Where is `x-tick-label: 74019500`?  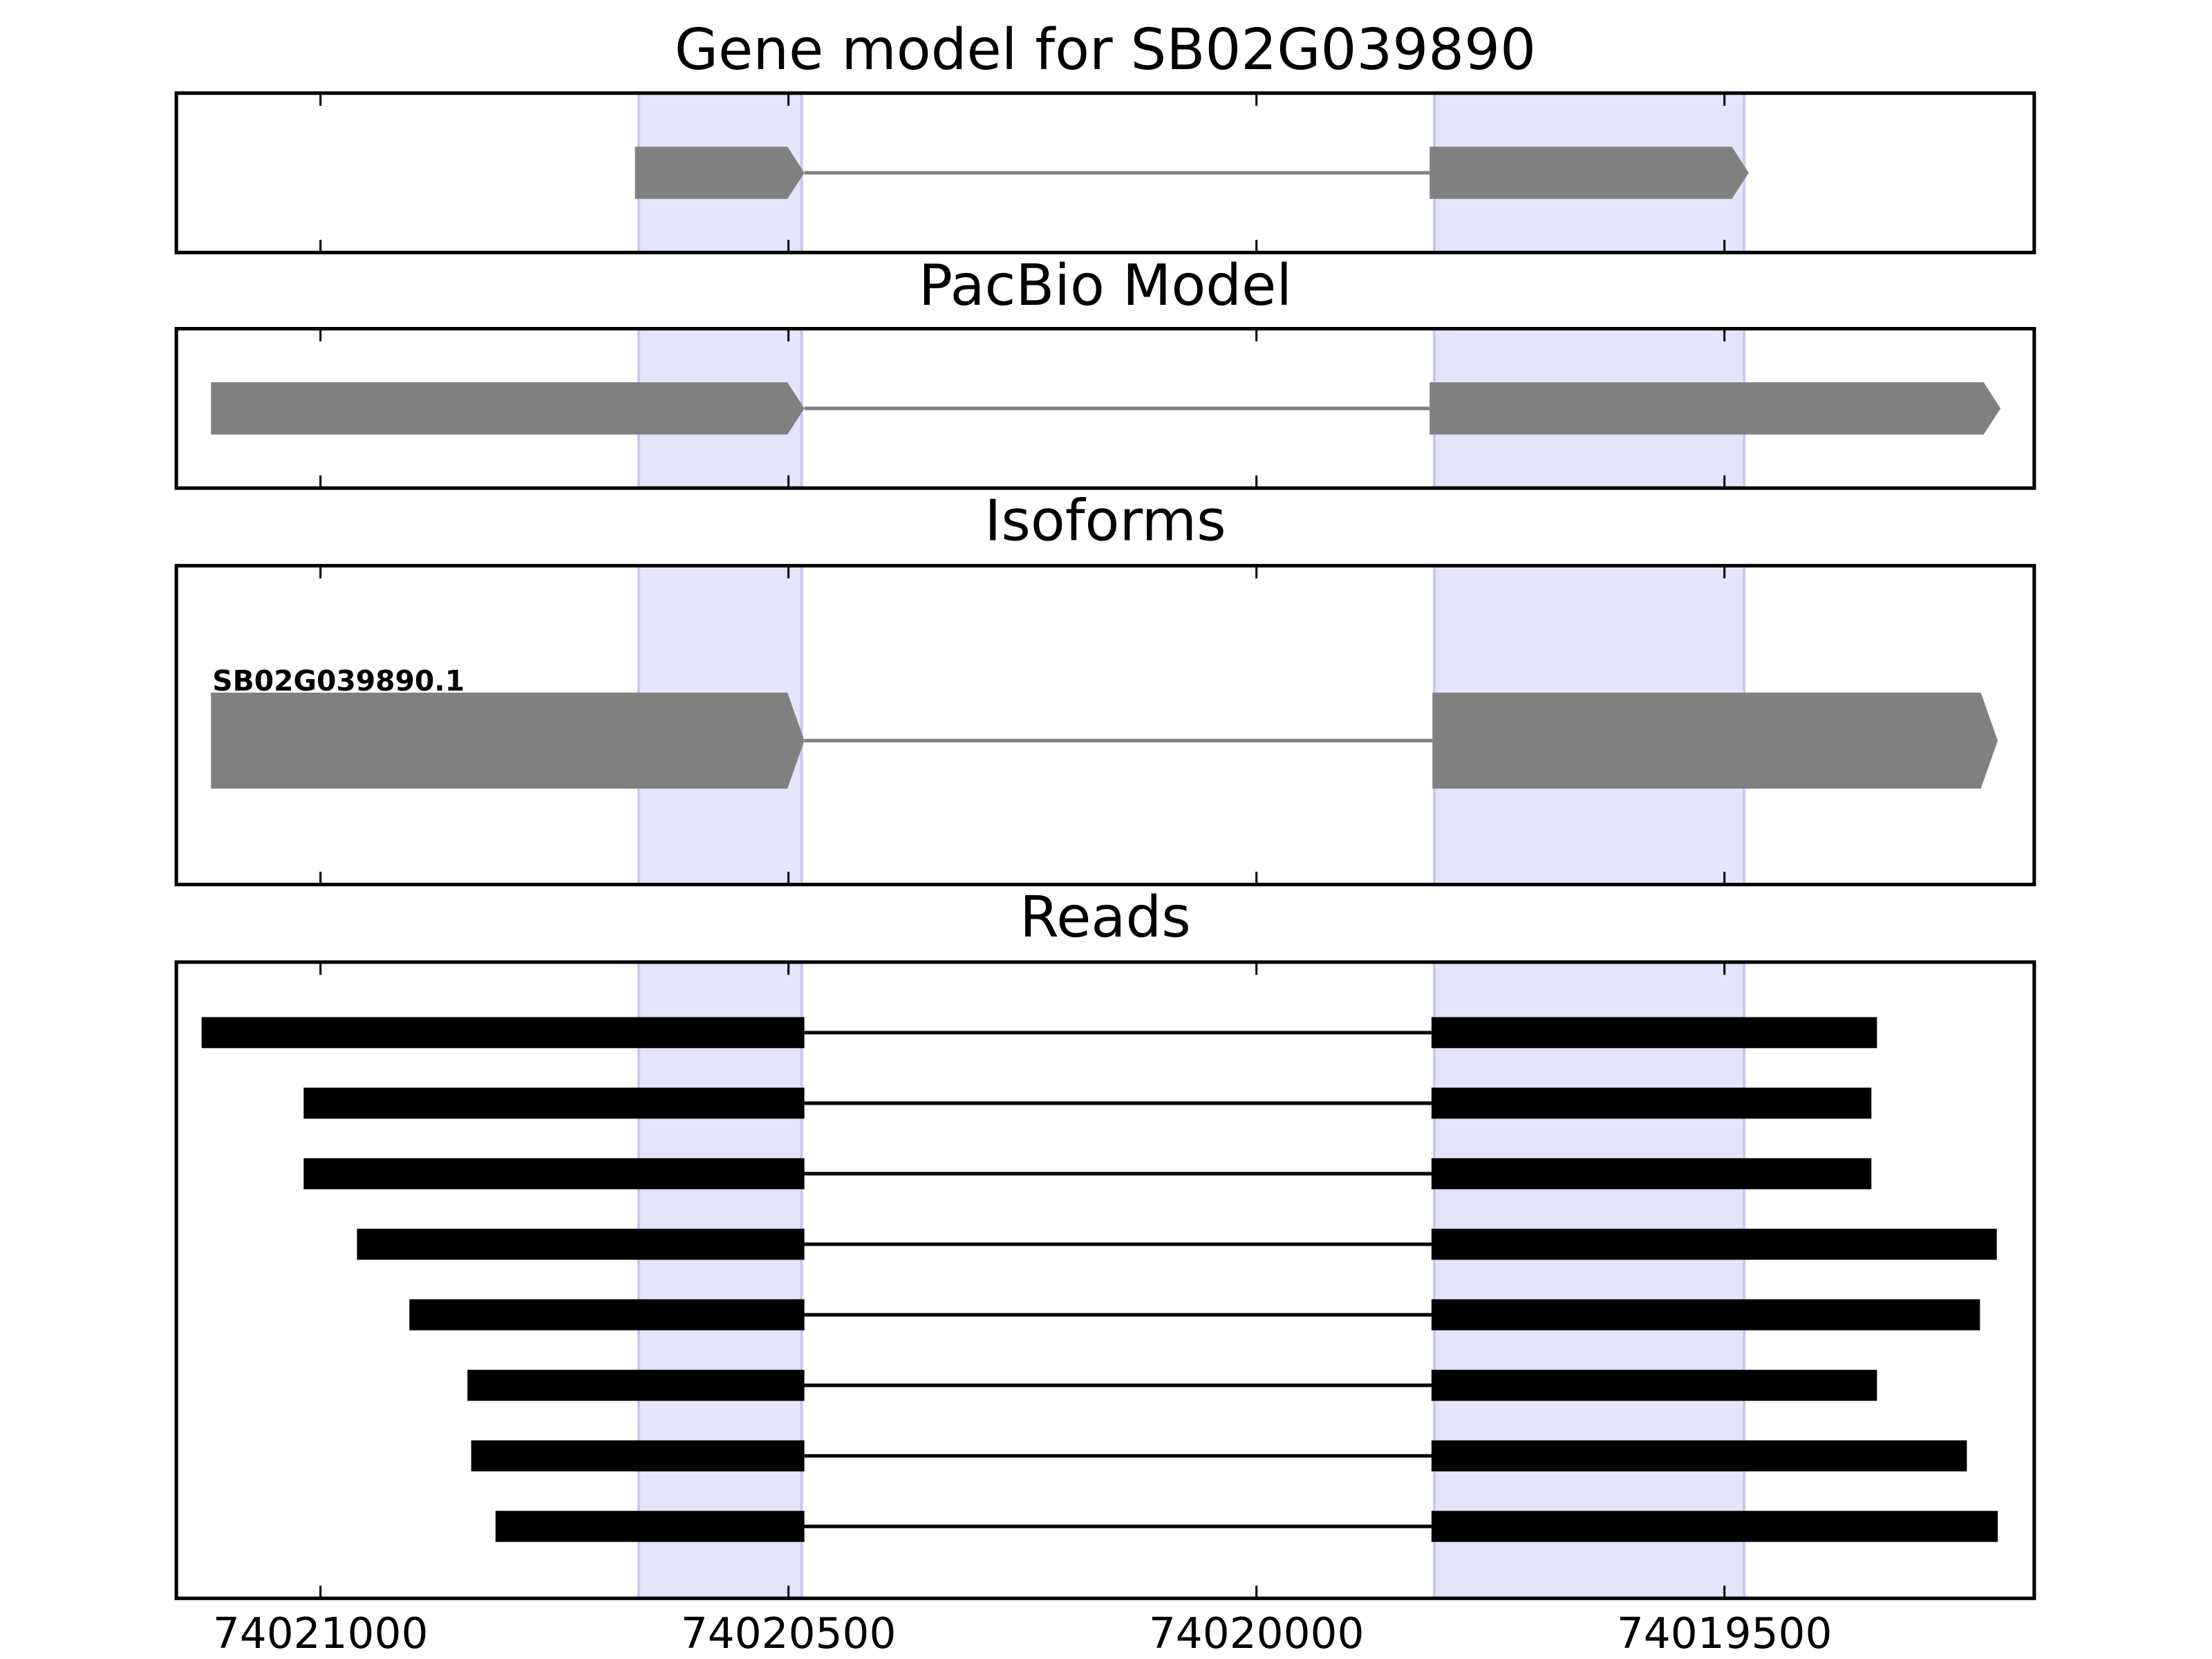
x-tick-label: 74019500 is located at coordinates (1725, 1633).